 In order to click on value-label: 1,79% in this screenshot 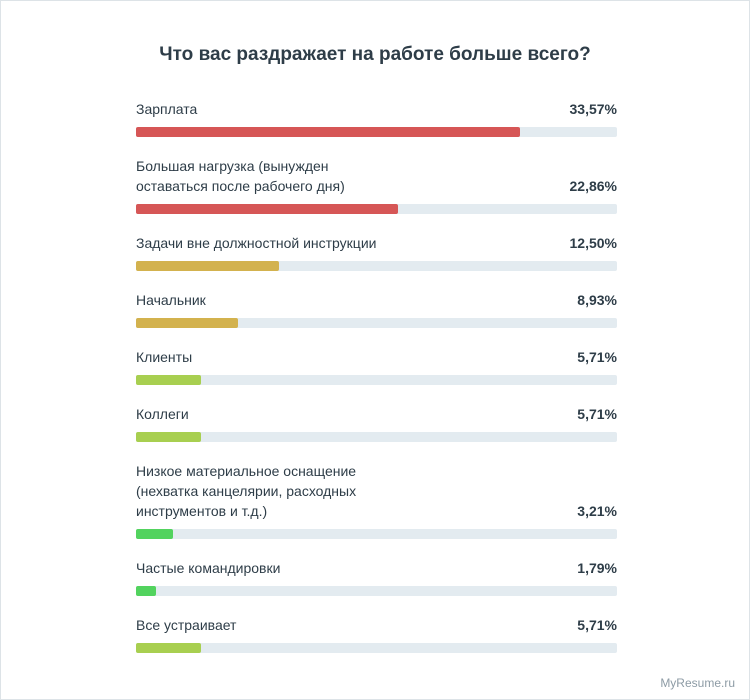, I will do `click(597, 568)`.